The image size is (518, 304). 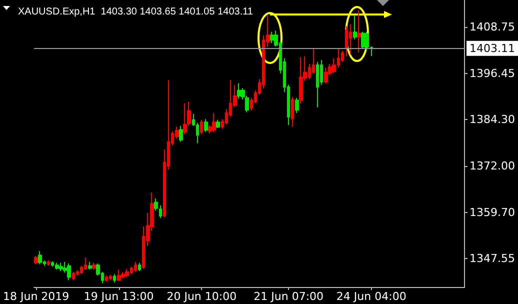 I want to click on y-tick-label: 1372.00, so click(x=493, y=166).